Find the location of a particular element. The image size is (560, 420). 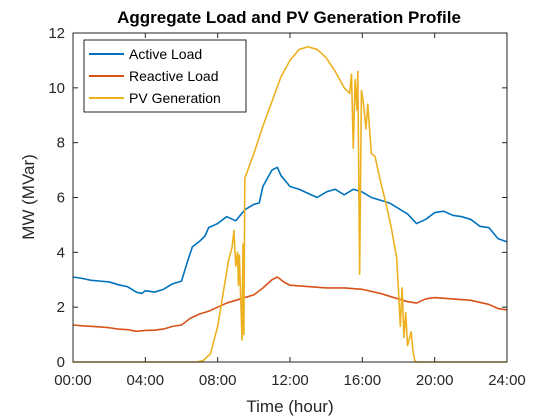

x-tick-label: 20:00 is located at coordinates (435, 380).